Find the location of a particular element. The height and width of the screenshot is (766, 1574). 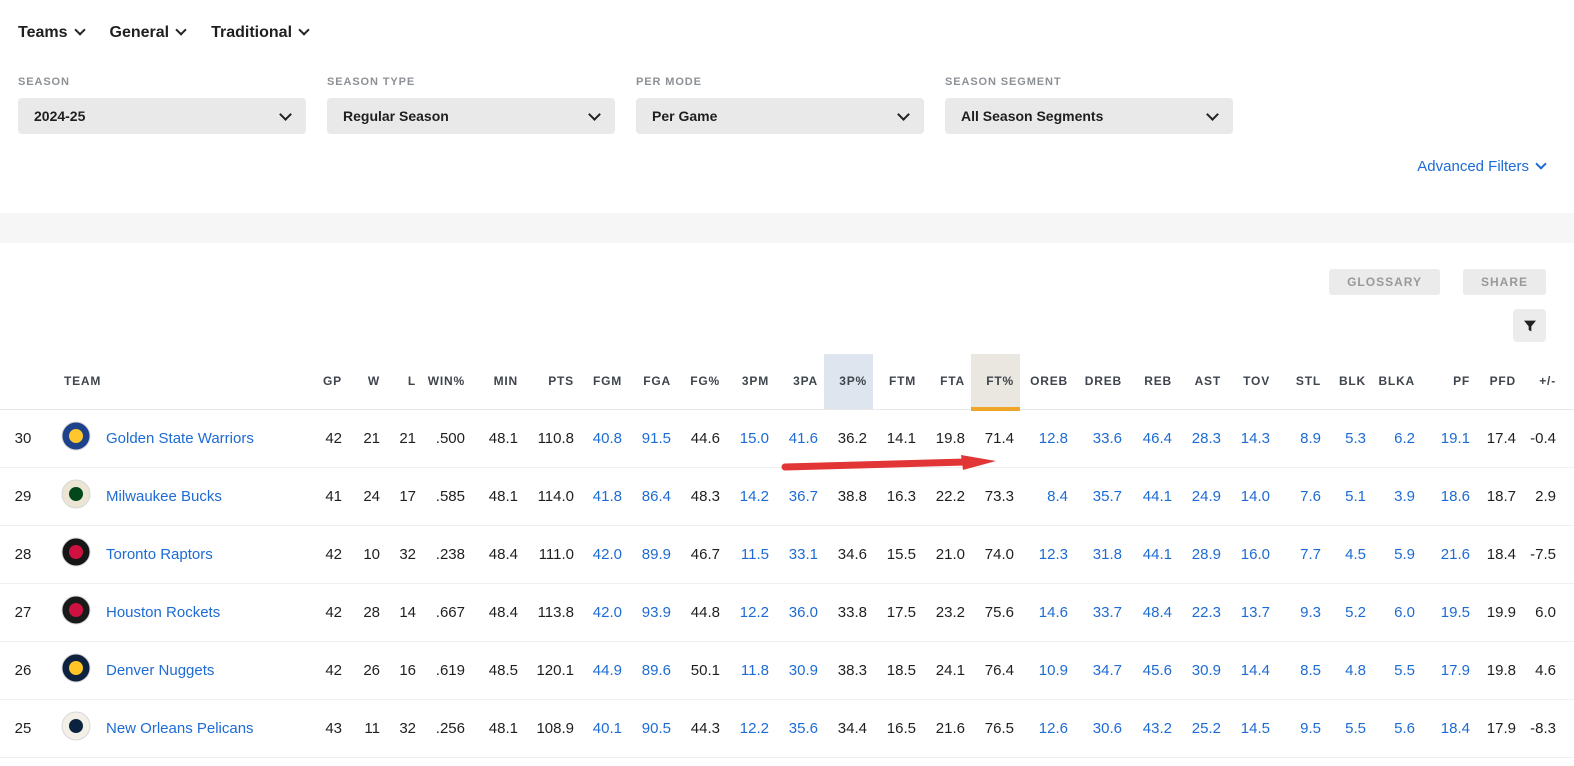

column-header-dreb: DREB is located at coordinates (1101, 382).